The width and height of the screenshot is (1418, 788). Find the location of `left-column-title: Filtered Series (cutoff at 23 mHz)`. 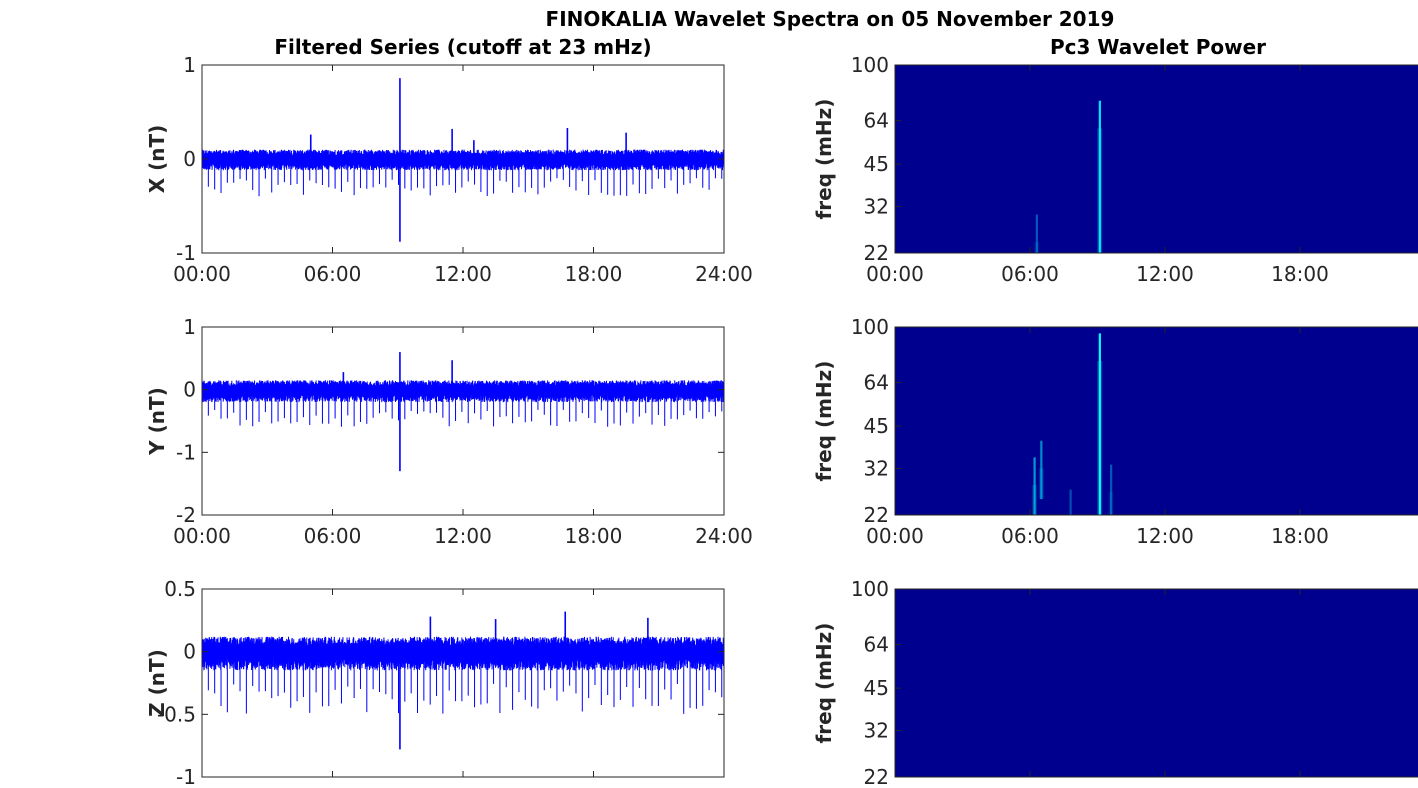

left-column-title: Filtered Series (cutoff at 23 mHz) is located at coordinates (462, 47).